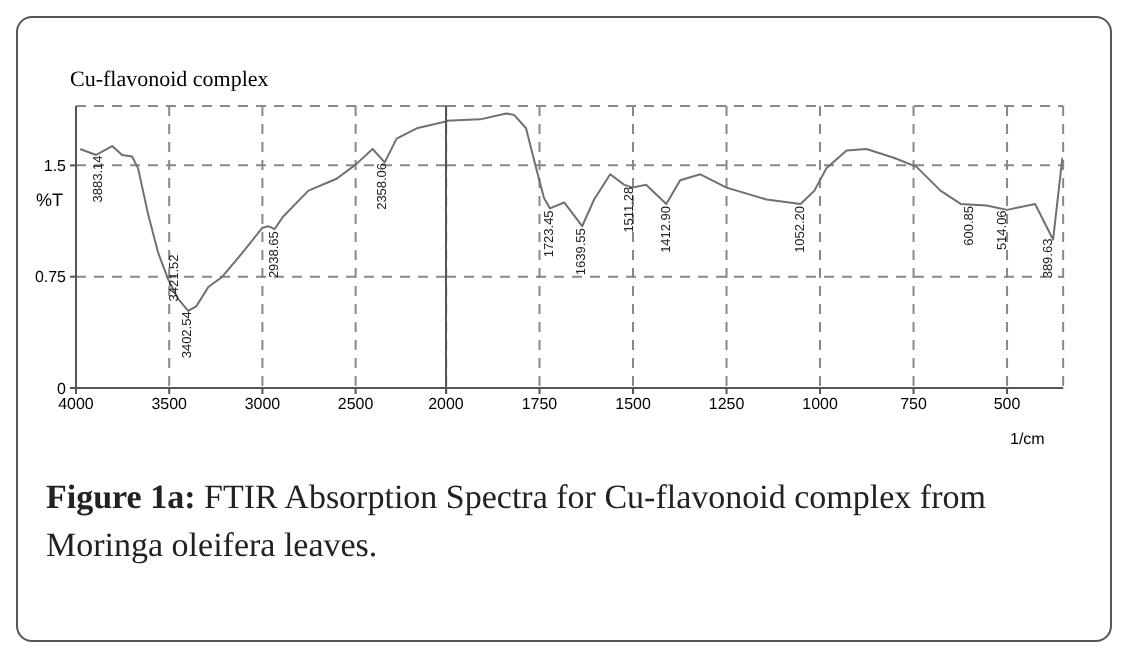 The width and height of the screenshot is (1128, 658). I want to click on x-tick-label: 4000, so click(76, 404).